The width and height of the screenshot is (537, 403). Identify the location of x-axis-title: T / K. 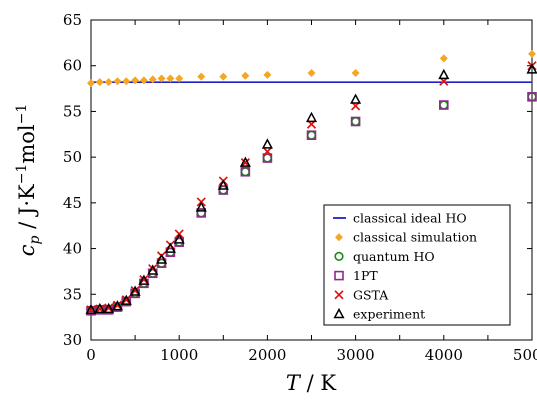
(311, 383).